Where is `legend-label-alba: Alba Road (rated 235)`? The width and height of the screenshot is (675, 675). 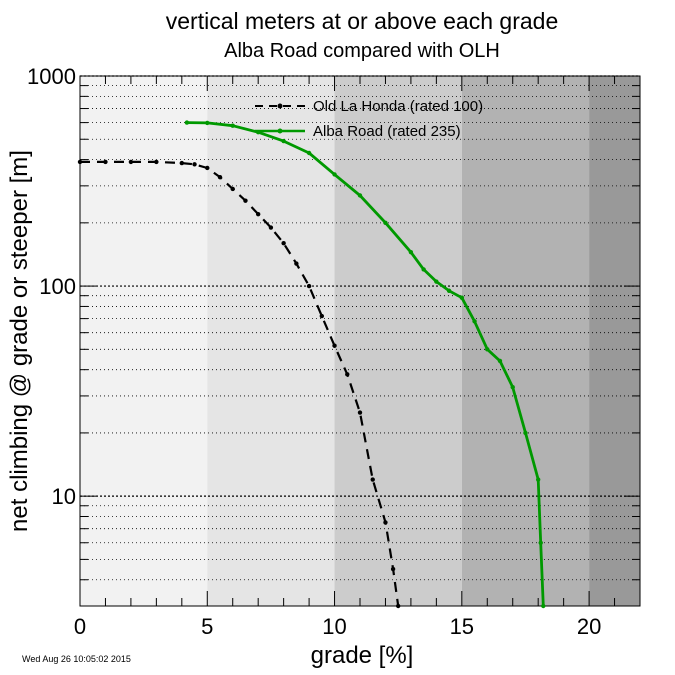
legend-label-alba: Alba Road (rated 235) is located at coordinates (387, 131).